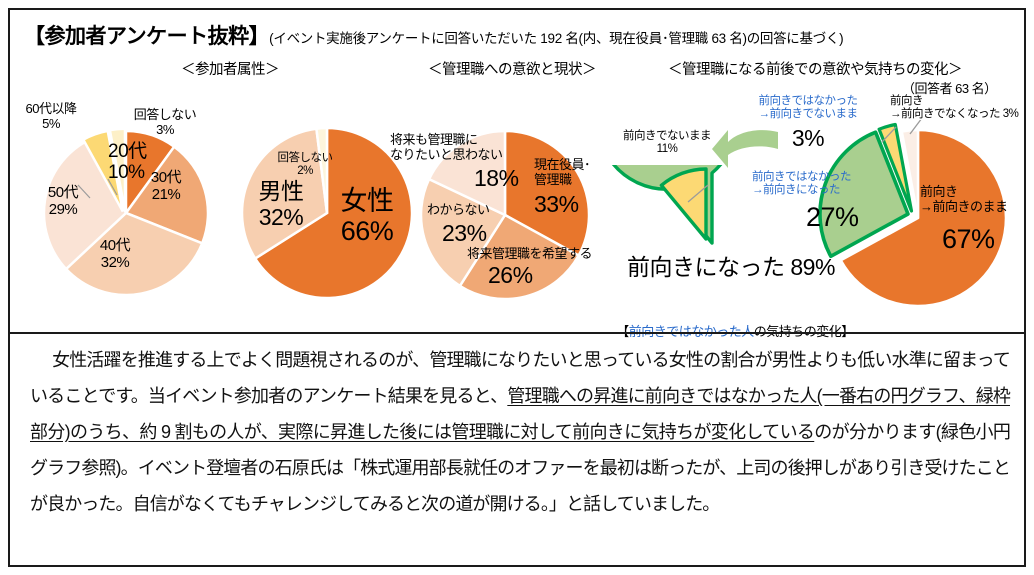 Image resolution: width=1034 pixels, height=575 pixels. Describe the element at coordinates (889, 134) in the screenshot. I see `leader-line-stayed-not-positive` at that location.